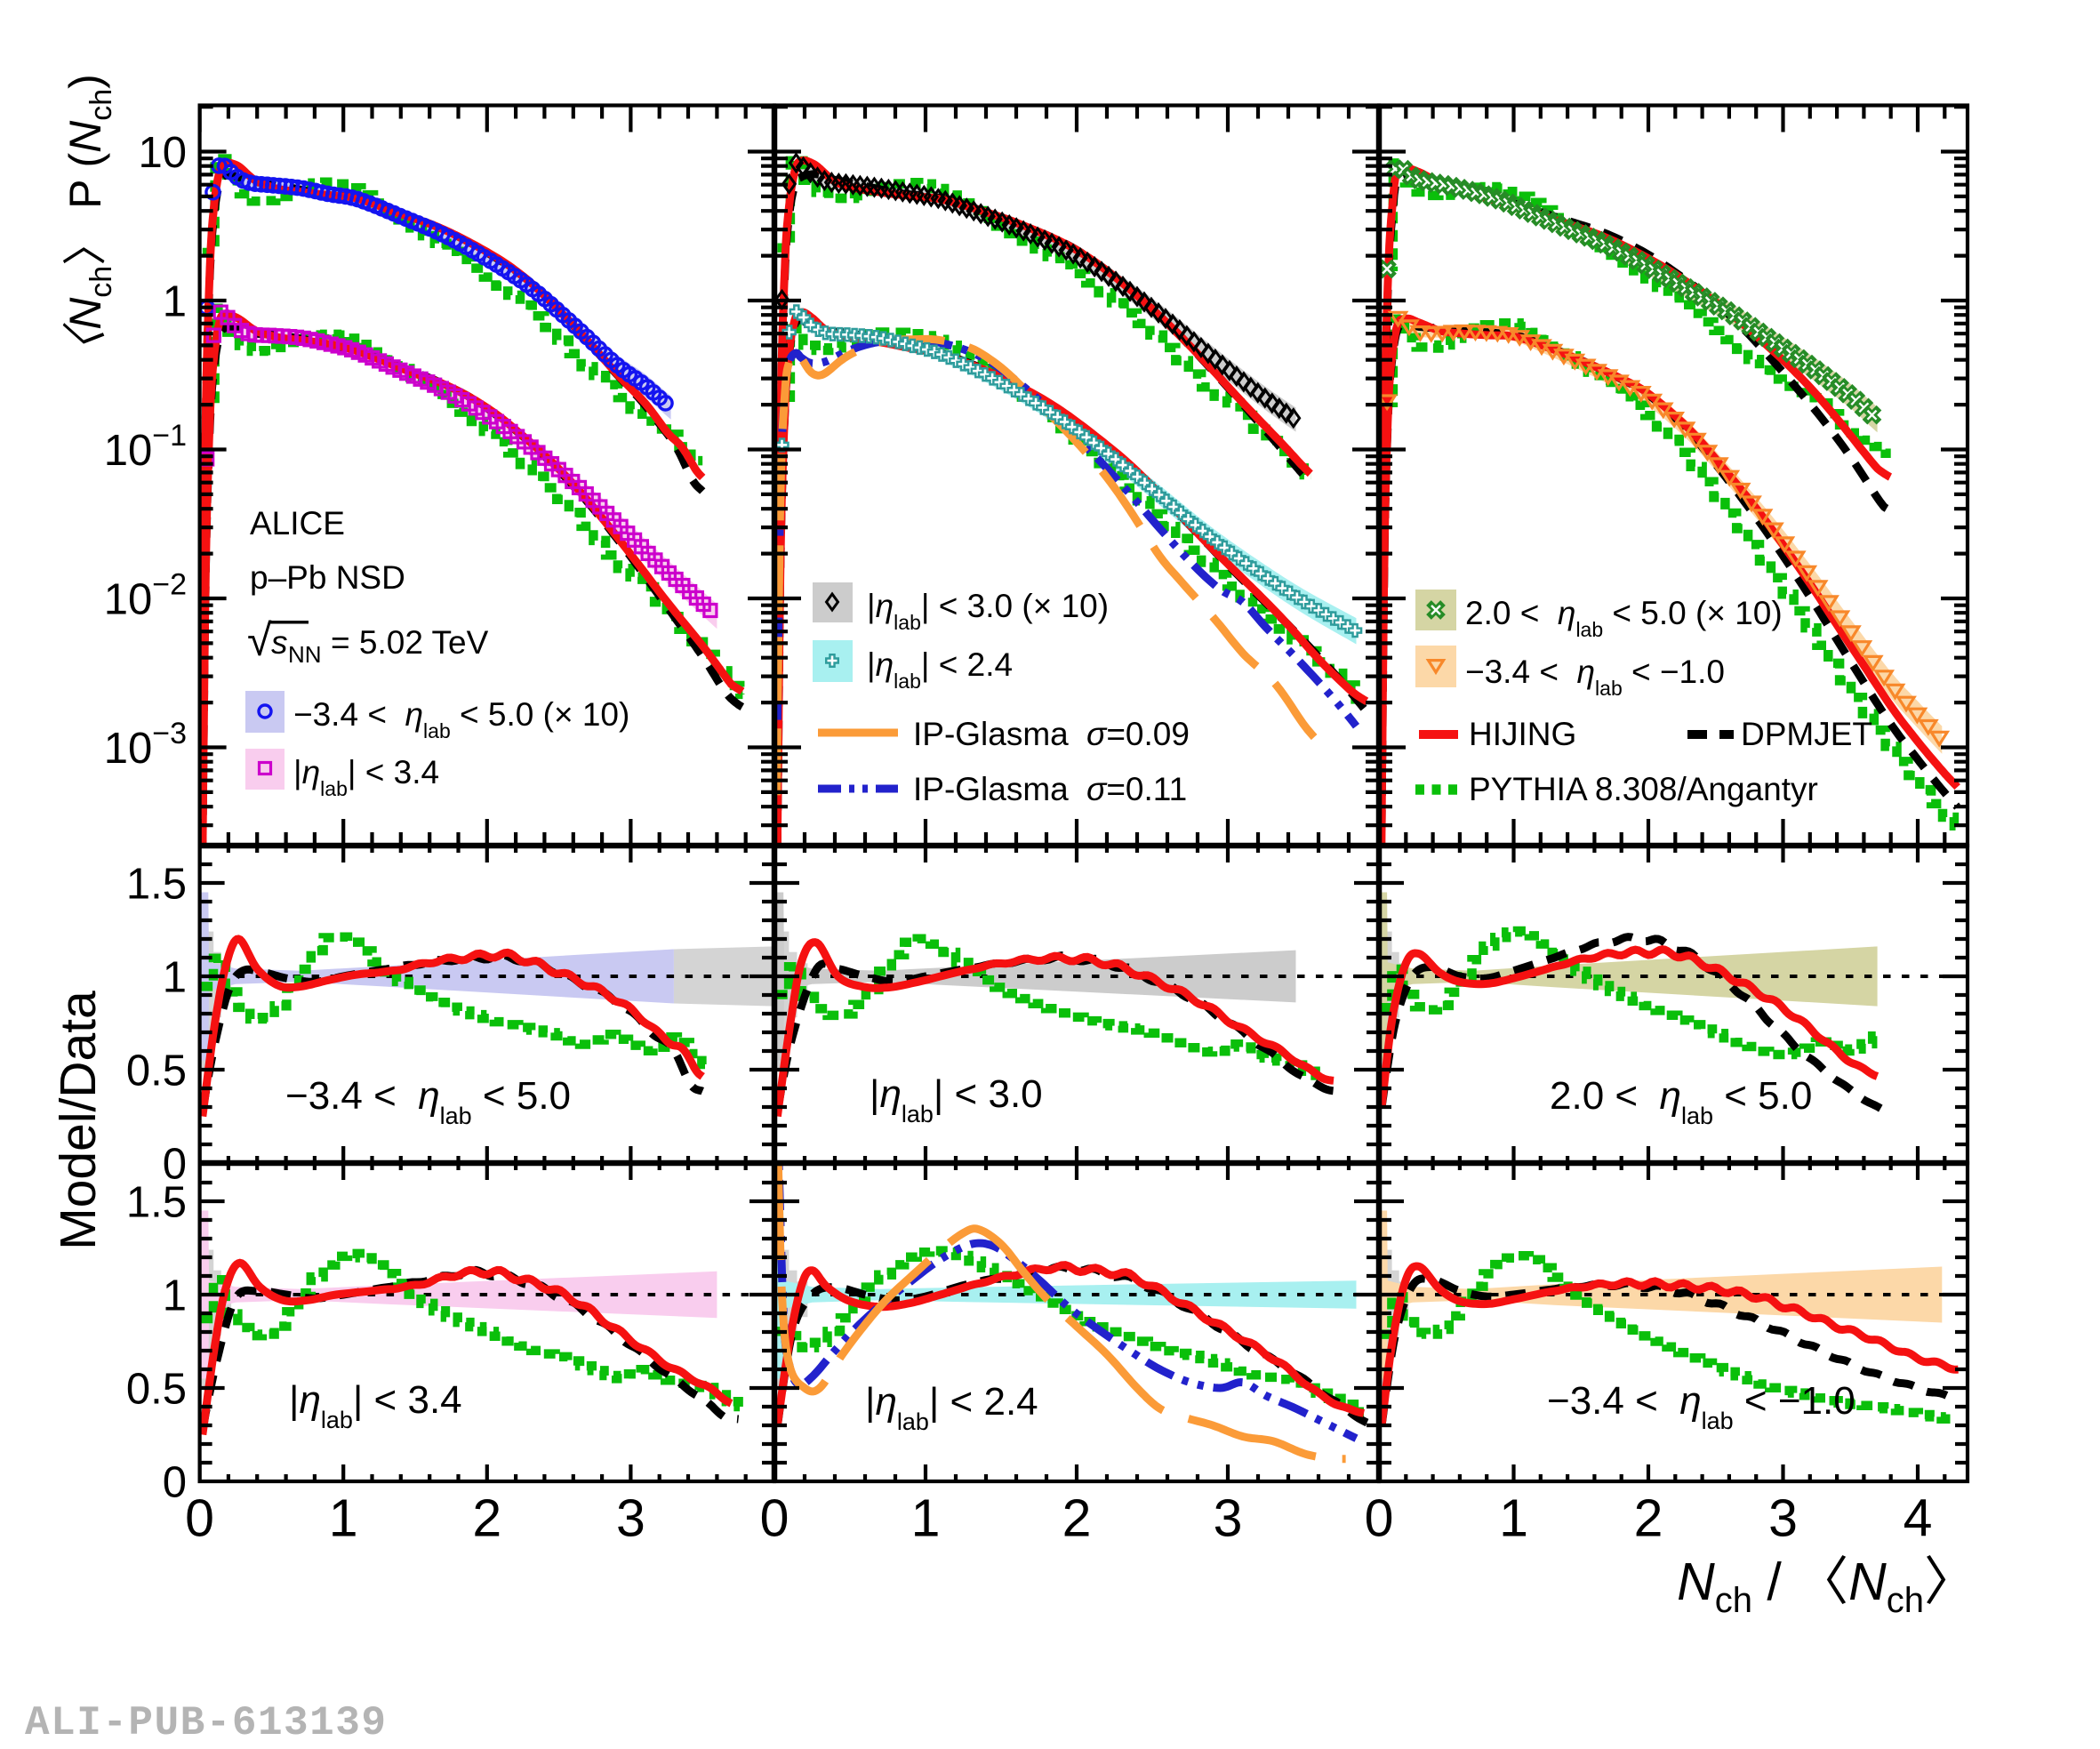 This screenshot has height=1749, width=2100. Describe the element at coordinates (1138, 734) in the screenshot. I see `svg-text: σ=0.09` at that location.